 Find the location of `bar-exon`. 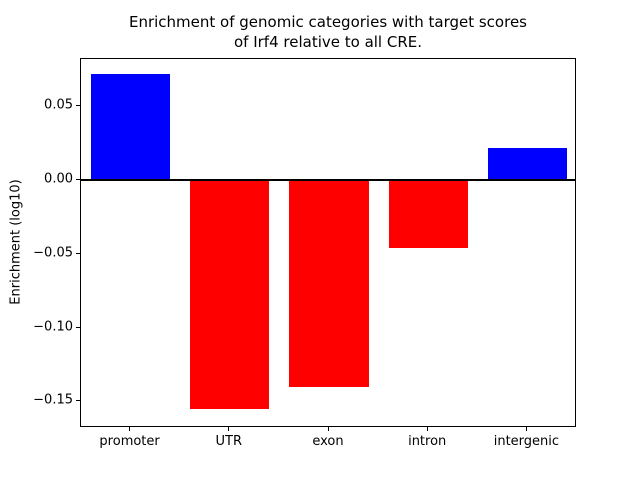

bar-exon is located at coordinates (329, 283).